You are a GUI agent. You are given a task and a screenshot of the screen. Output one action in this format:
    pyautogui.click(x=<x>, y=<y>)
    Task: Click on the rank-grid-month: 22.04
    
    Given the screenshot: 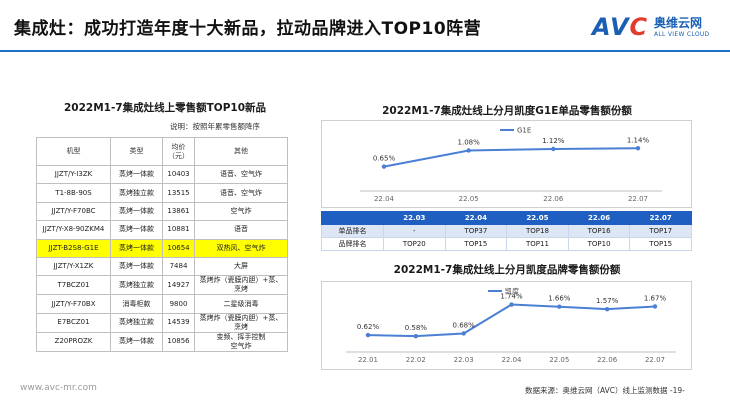 What is the action you would take?
    pyautogui.click(x=476, y=218)
    